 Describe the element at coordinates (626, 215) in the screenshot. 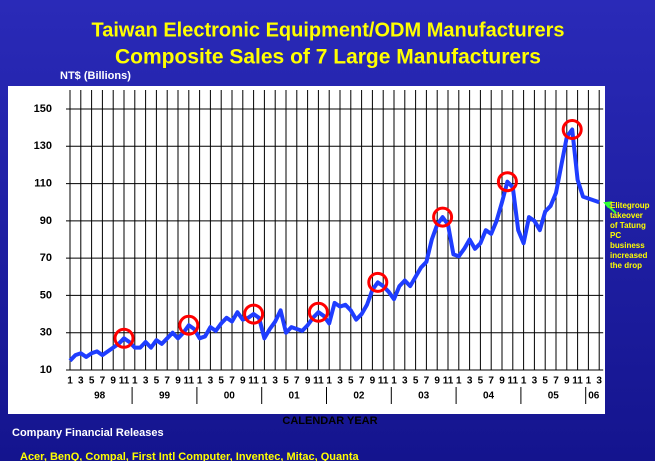

I see `annotation-line: takeover` at that location.